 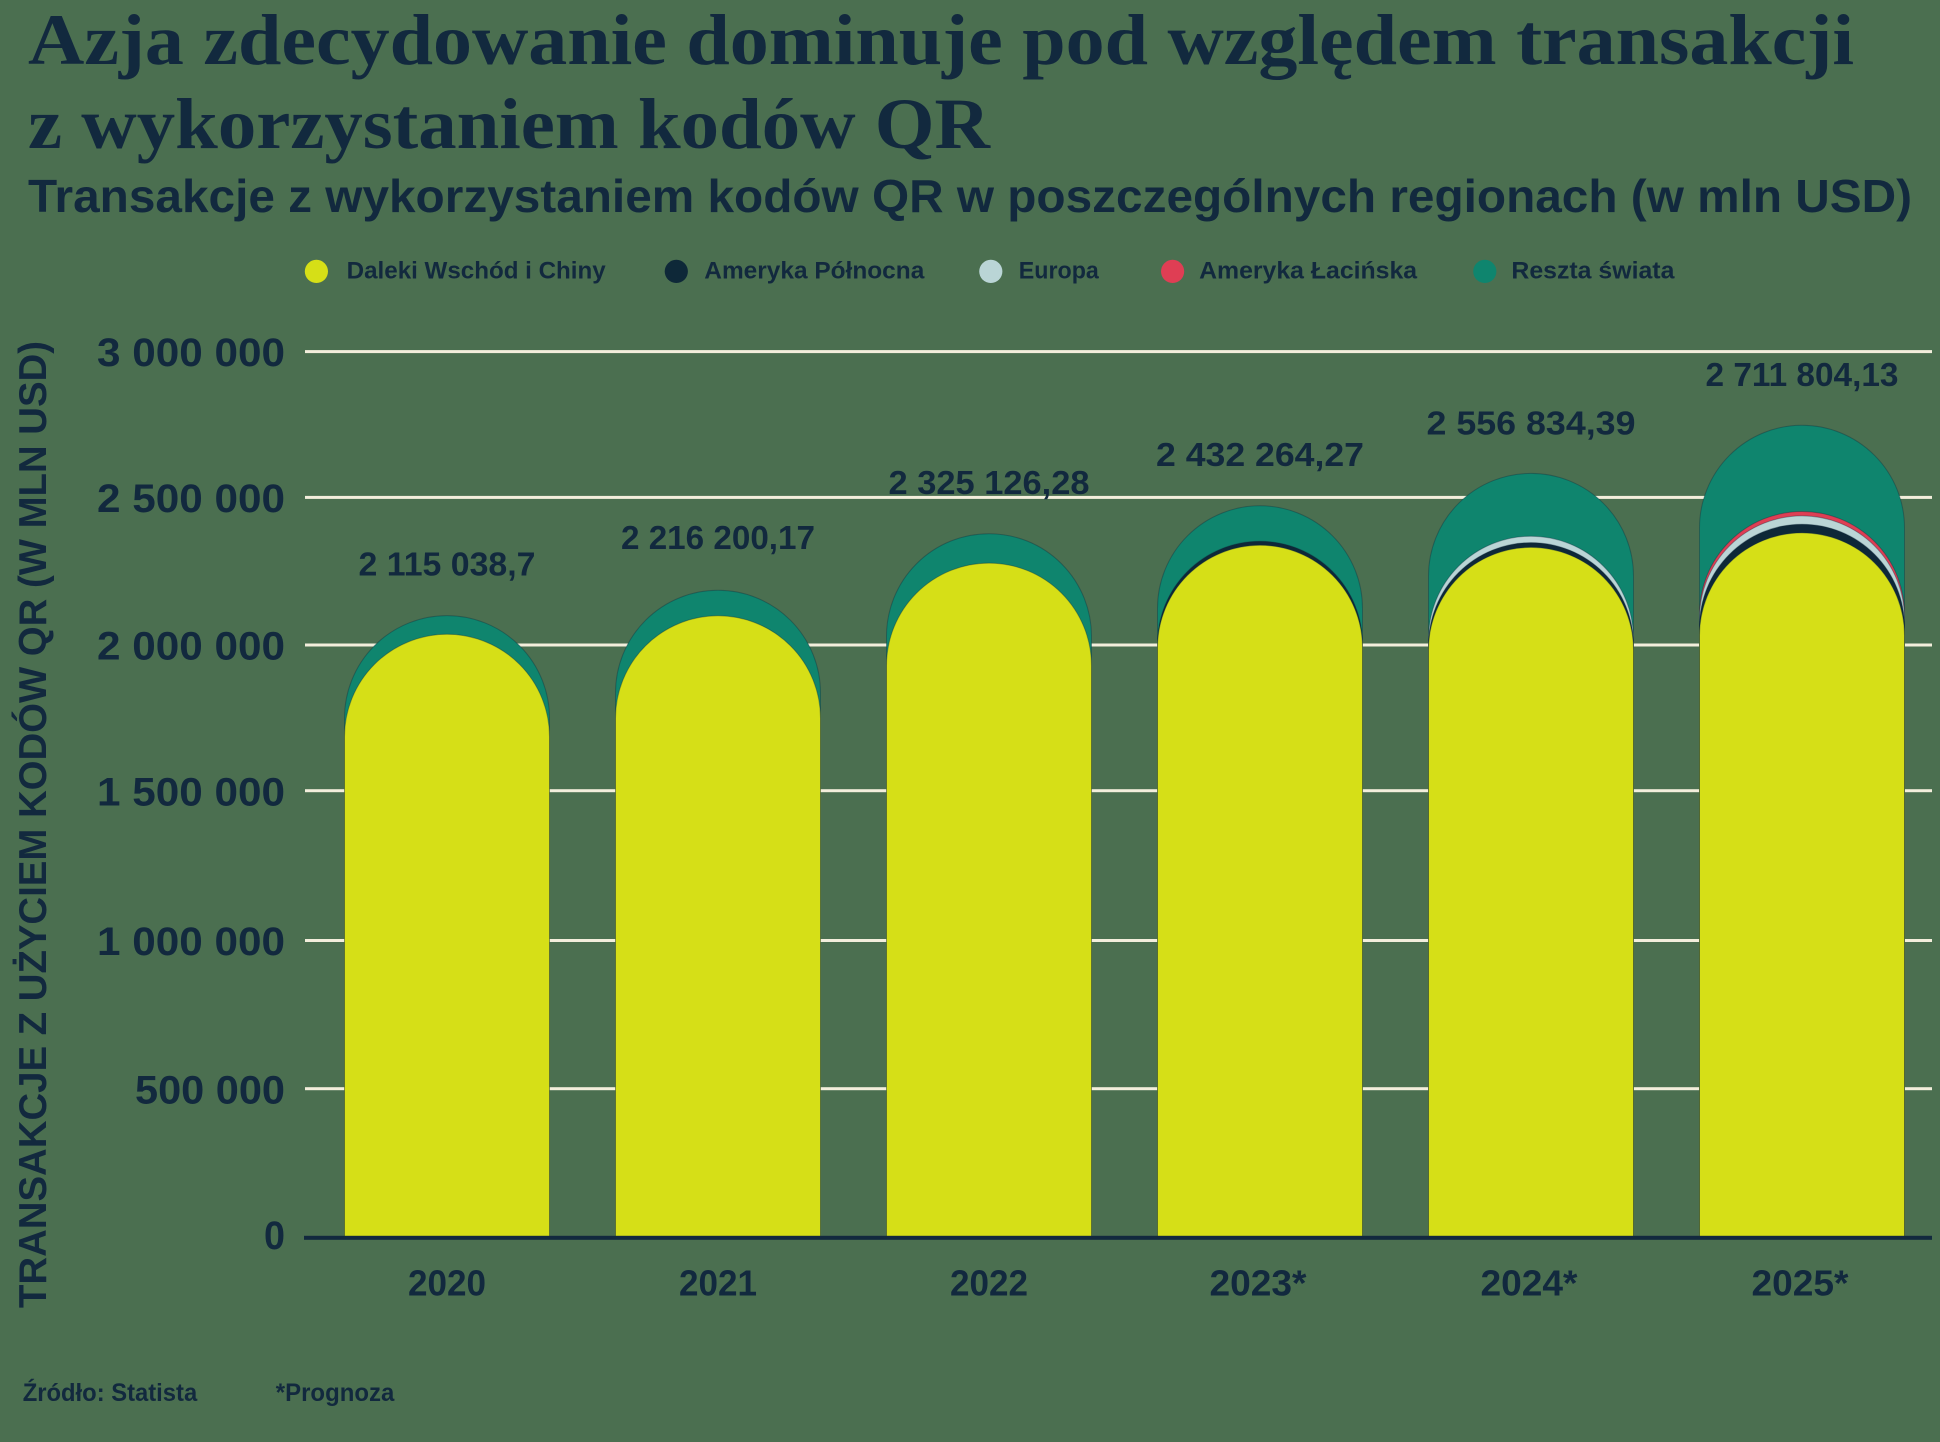 I want to click on svg-text: z wykorzystaniem kodów QR, so click(x=509, y=124).